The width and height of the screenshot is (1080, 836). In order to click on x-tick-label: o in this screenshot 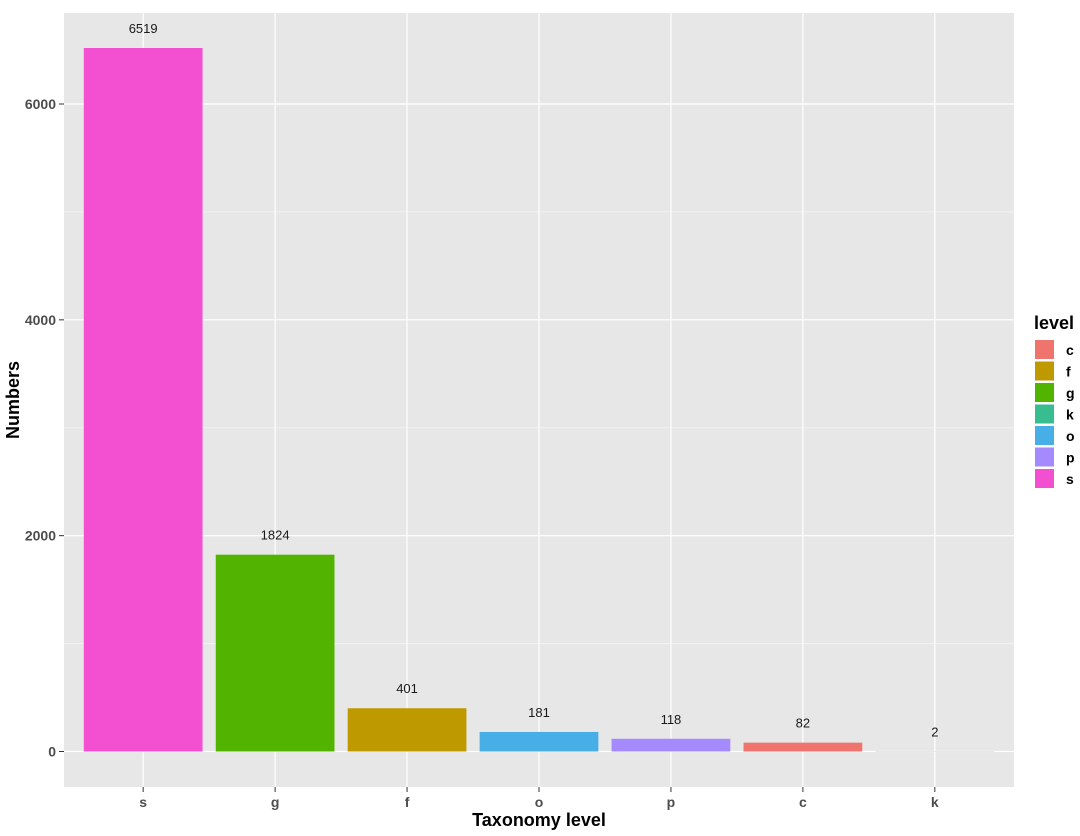, I will do `click(539, 802)`.